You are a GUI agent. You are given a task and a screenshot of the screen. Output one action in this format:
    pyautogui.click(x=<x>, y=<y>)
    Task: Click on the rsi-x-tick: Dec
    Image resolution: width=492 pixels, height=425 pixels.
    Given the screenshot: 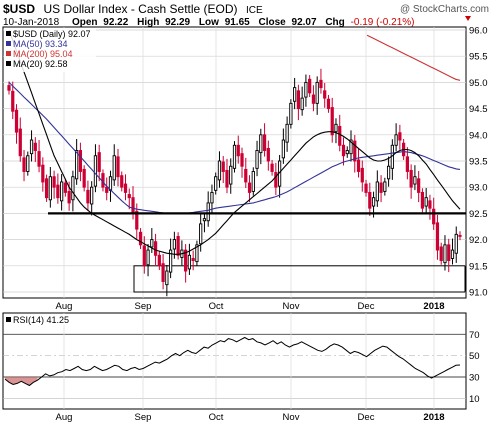 What is the action you would take?
    pyautogui.click(x=366, y=417)
    